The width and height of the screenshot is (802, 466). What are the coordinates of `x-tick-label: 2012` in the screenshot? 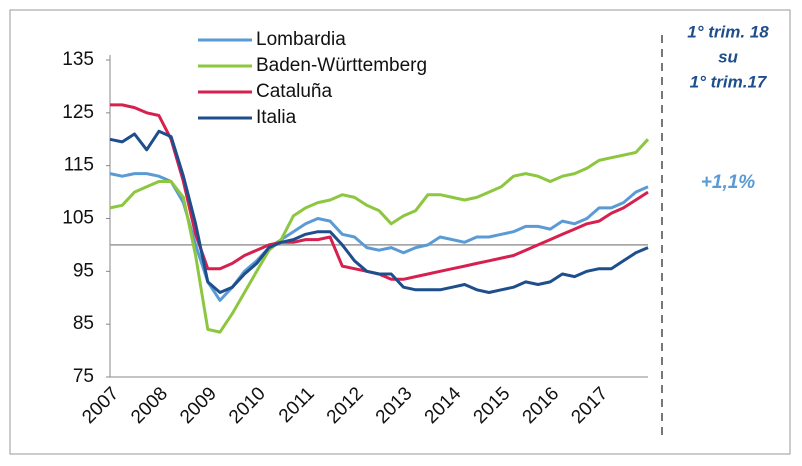 It's located at (345, 405).